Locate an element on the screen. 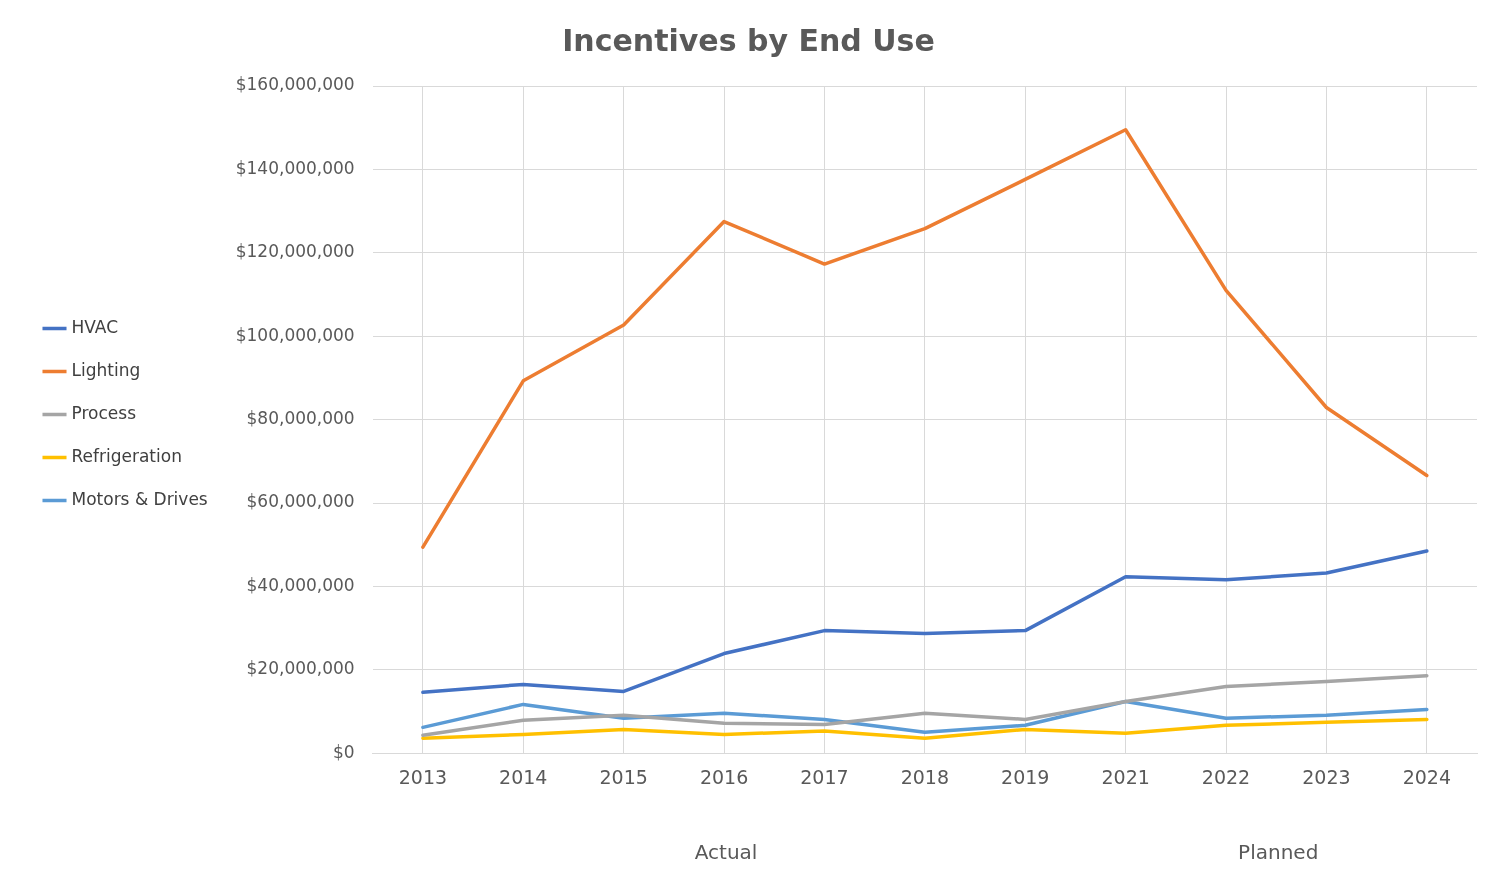 Image resolution: width=1492 pixels, height=874 pixels. x-tick-label: 2019 is located at coordinates (1025, 776).